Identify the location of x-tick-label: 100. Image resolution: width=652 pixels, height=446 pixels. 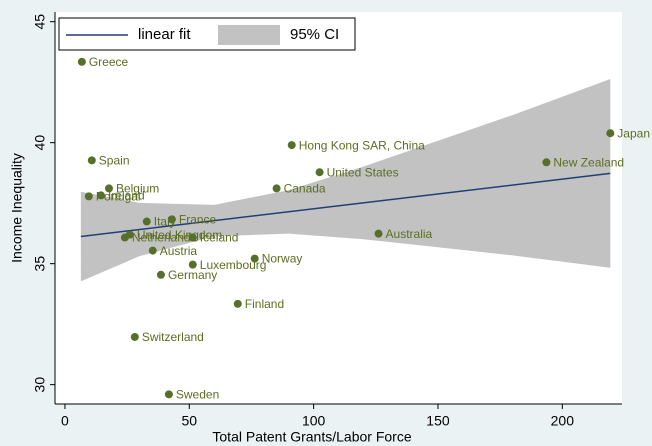
(314, 421).